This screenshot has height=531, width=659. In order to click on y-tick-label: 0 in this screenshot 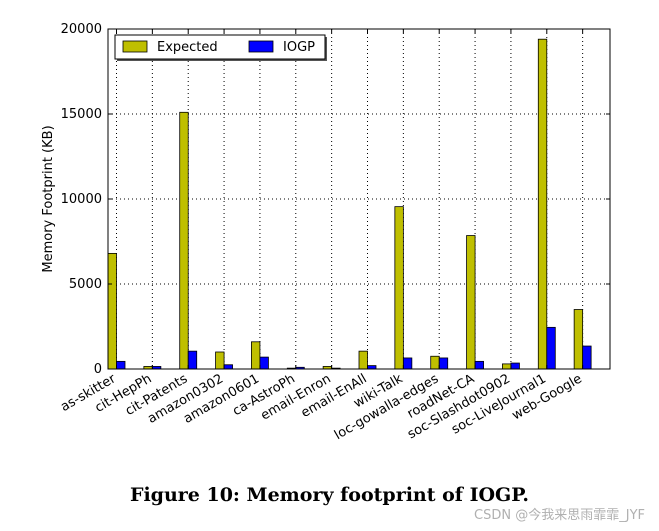, I will do `click(98, 369)`.